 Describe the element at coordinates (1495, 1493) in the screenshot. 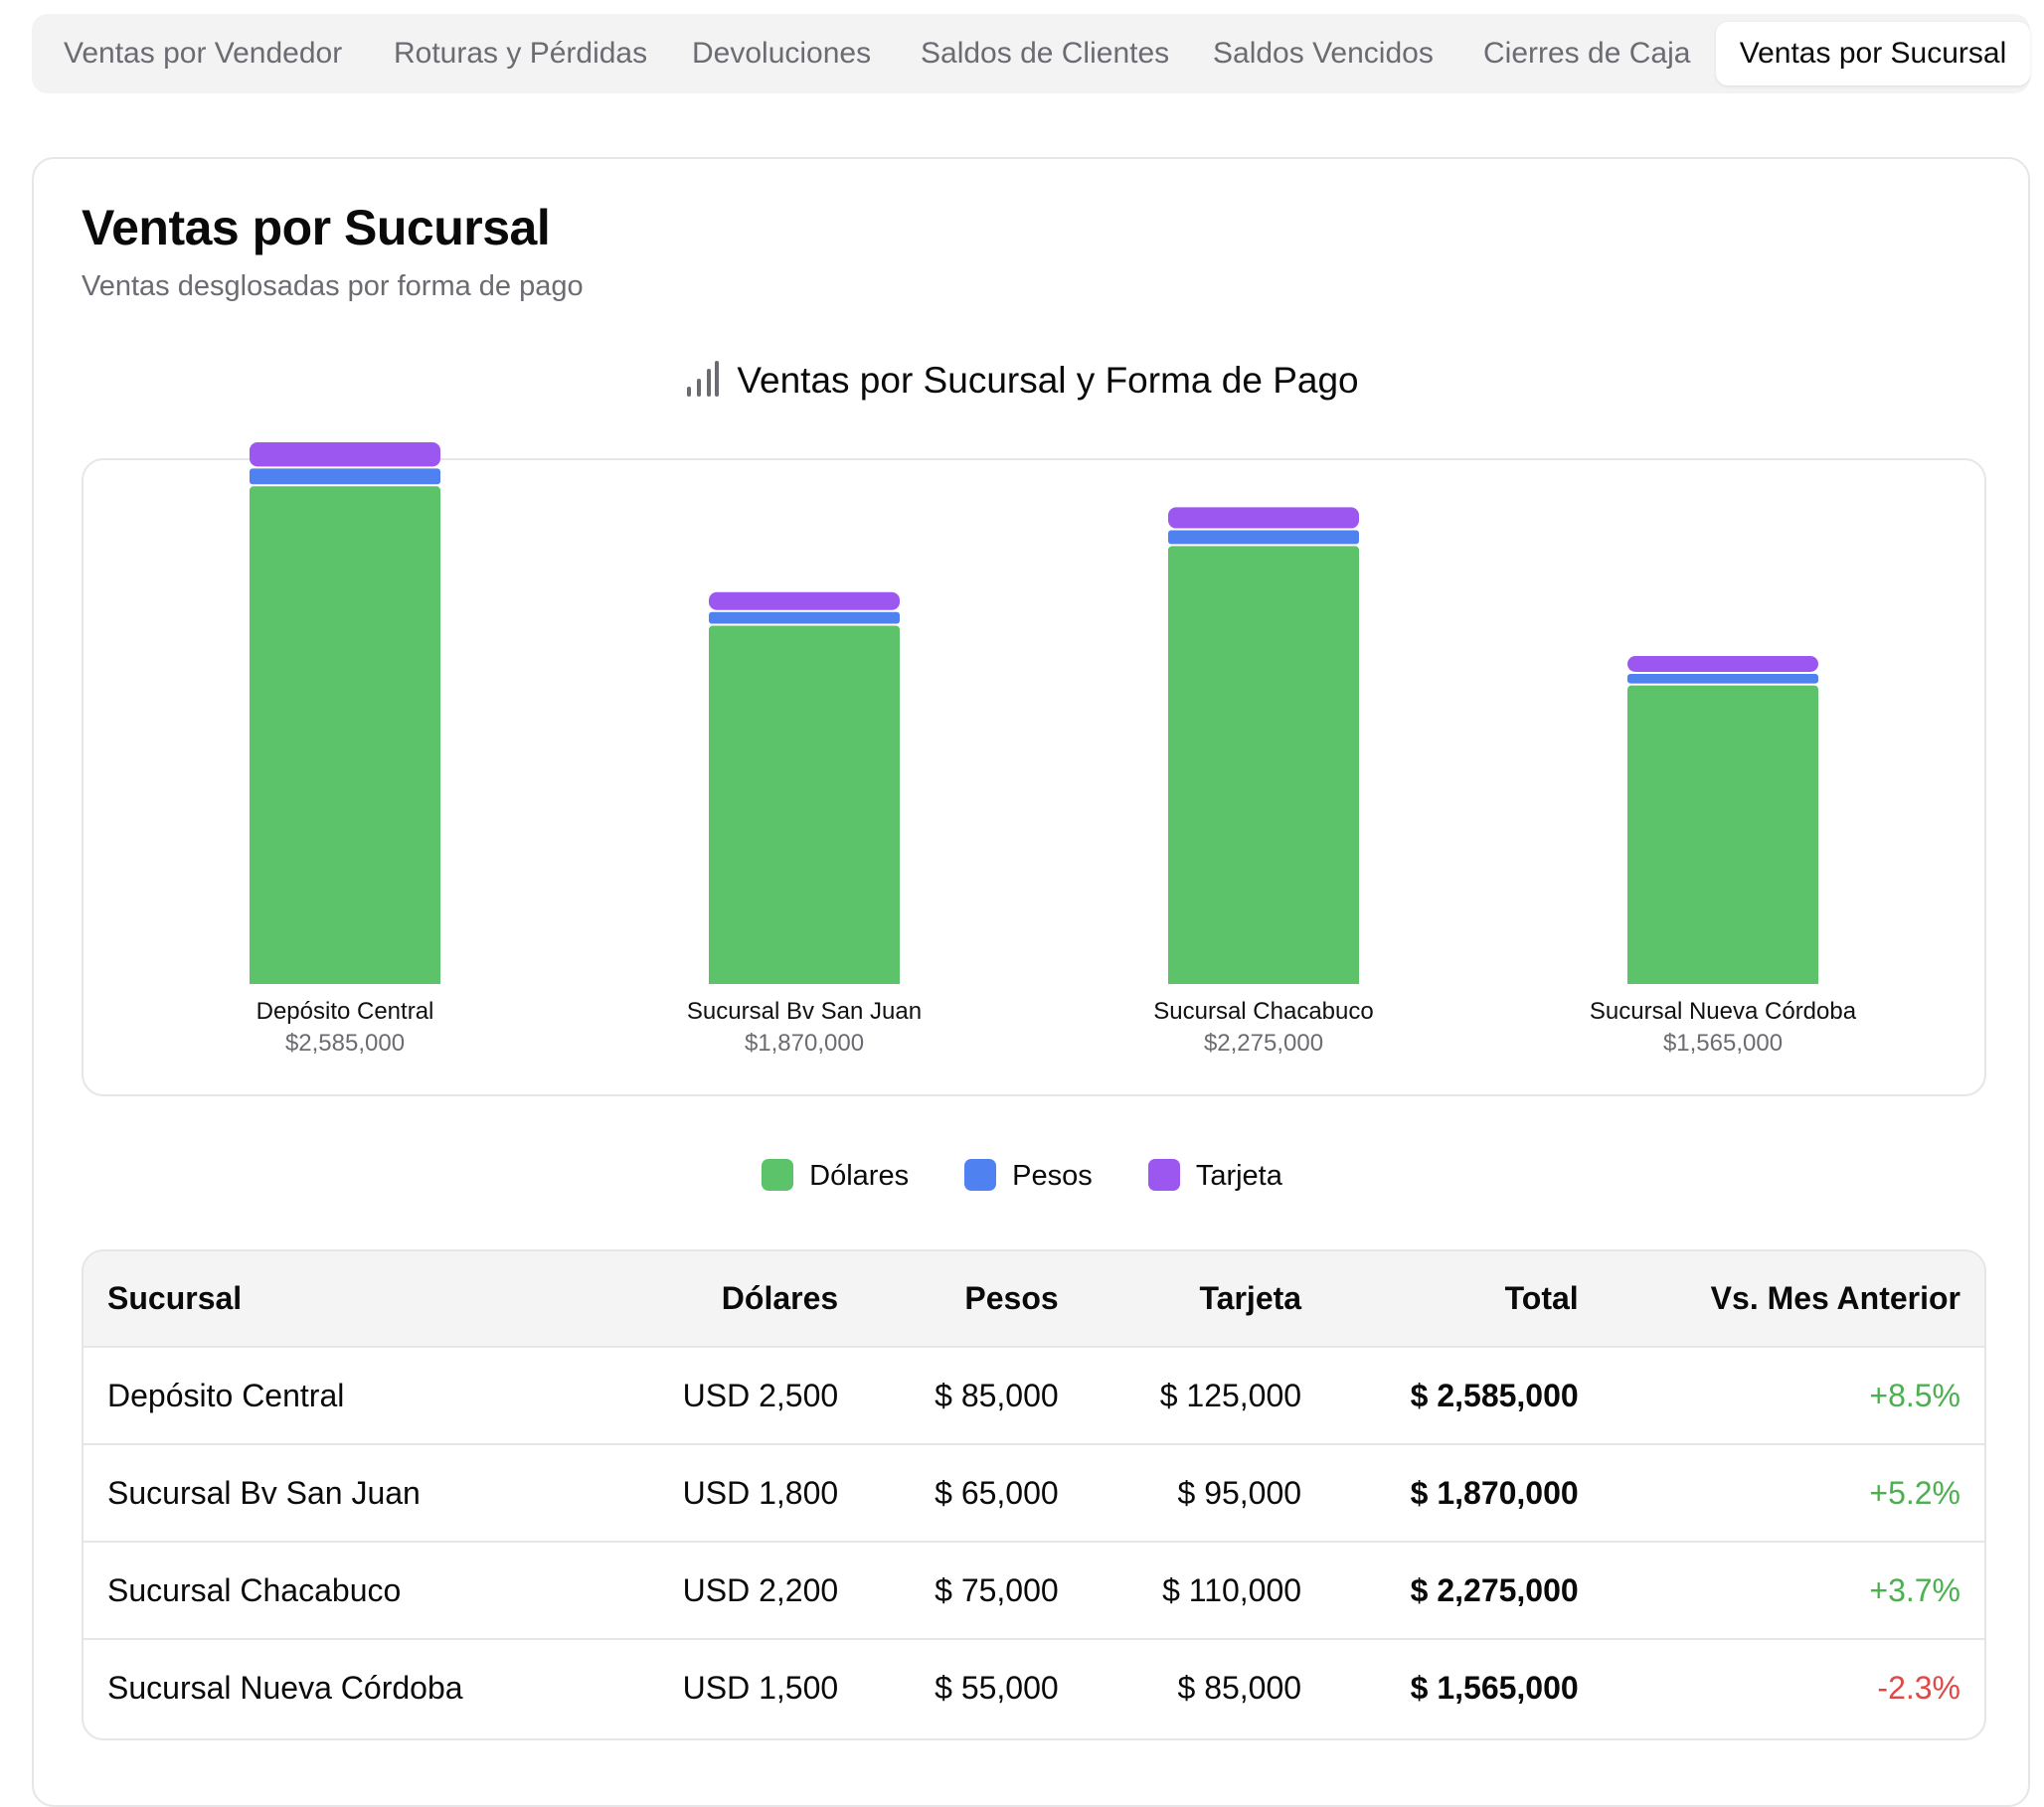

I see `cell-total: $ 1,870,000` at that location.